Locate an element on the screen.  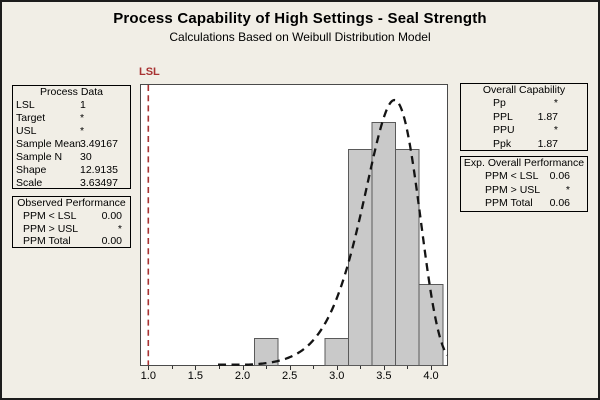
panel-row: USL * is located at coordinates (71, 131).